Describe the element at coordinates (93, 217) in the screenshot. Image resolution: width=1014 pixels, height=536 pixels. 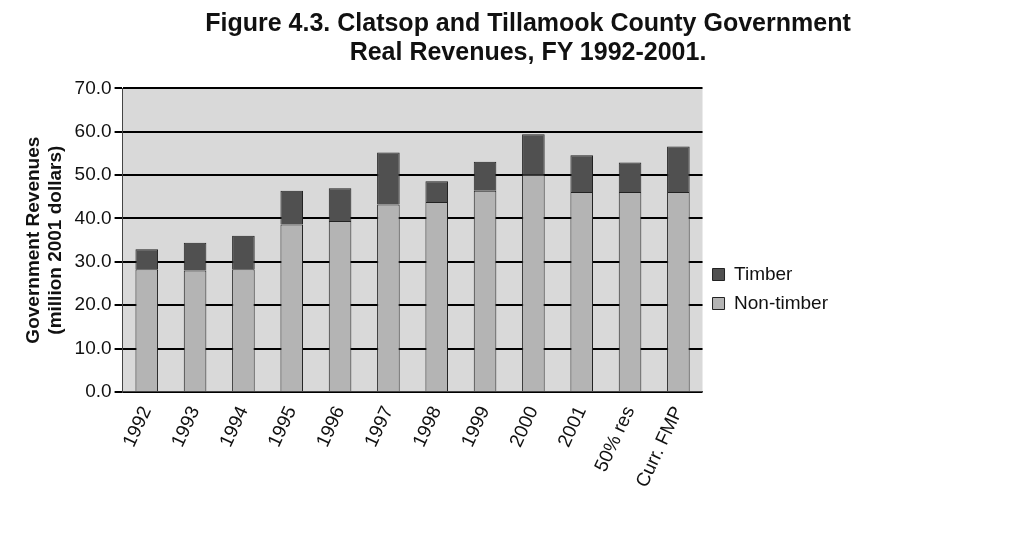
I see `y-tick-label: 40.0` at that location.